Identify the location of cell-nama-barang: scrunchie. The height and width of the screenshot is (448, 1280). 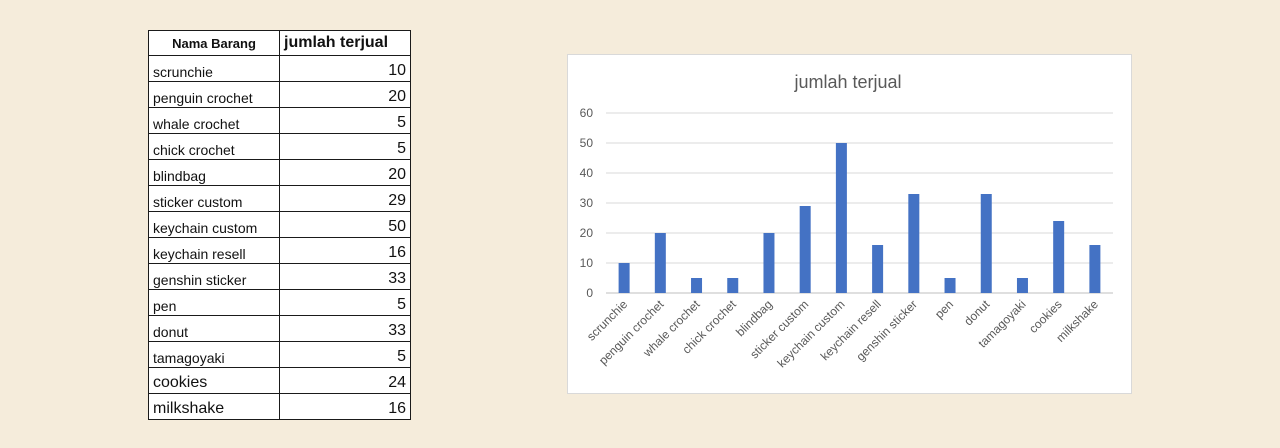
(214, 68).